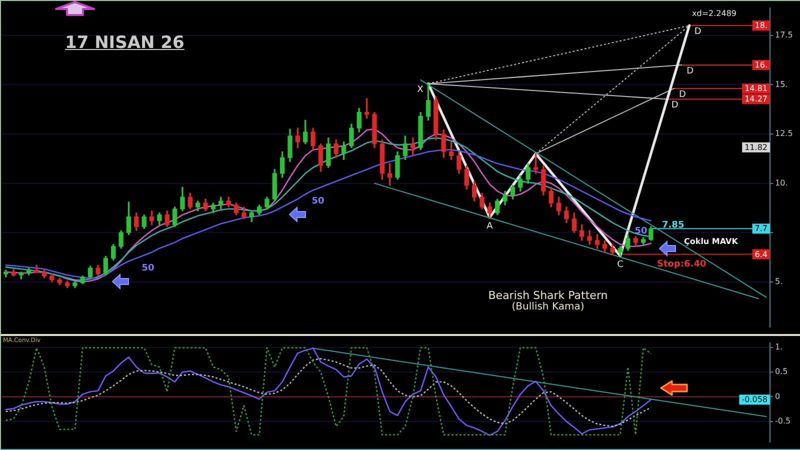 The width and height of the screenshot is (800, 450). What do you see at coordinates (755, 399) in the screenshot?
I see `annotation: -0.058` at bounding box center [755, 399].